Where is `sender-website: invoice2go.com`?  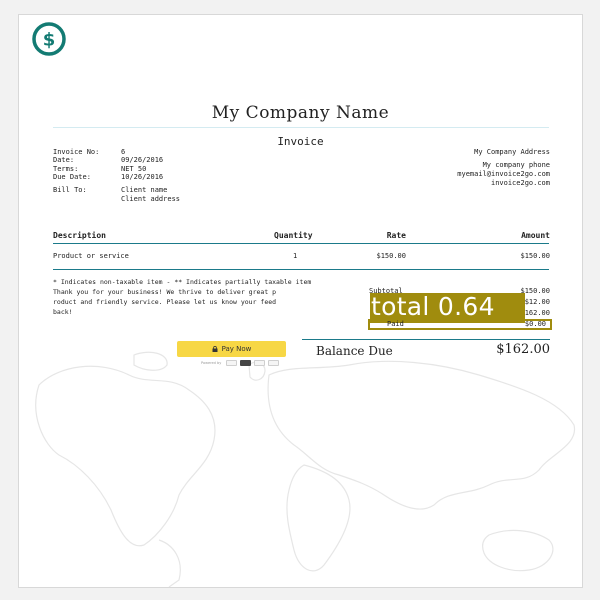 sender-website: invoice2go.com is located at coordinates (520, 183).